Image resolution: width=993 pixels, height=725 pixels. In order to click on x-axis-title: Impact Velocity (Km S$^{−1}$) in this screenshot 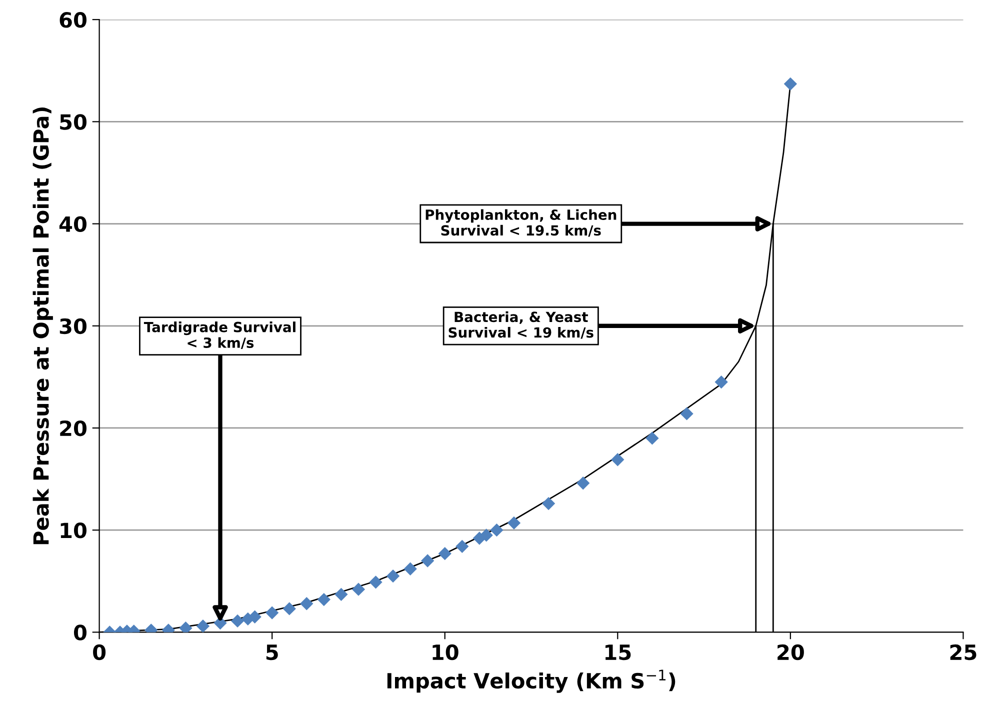, I will do `click(531, 681)`.